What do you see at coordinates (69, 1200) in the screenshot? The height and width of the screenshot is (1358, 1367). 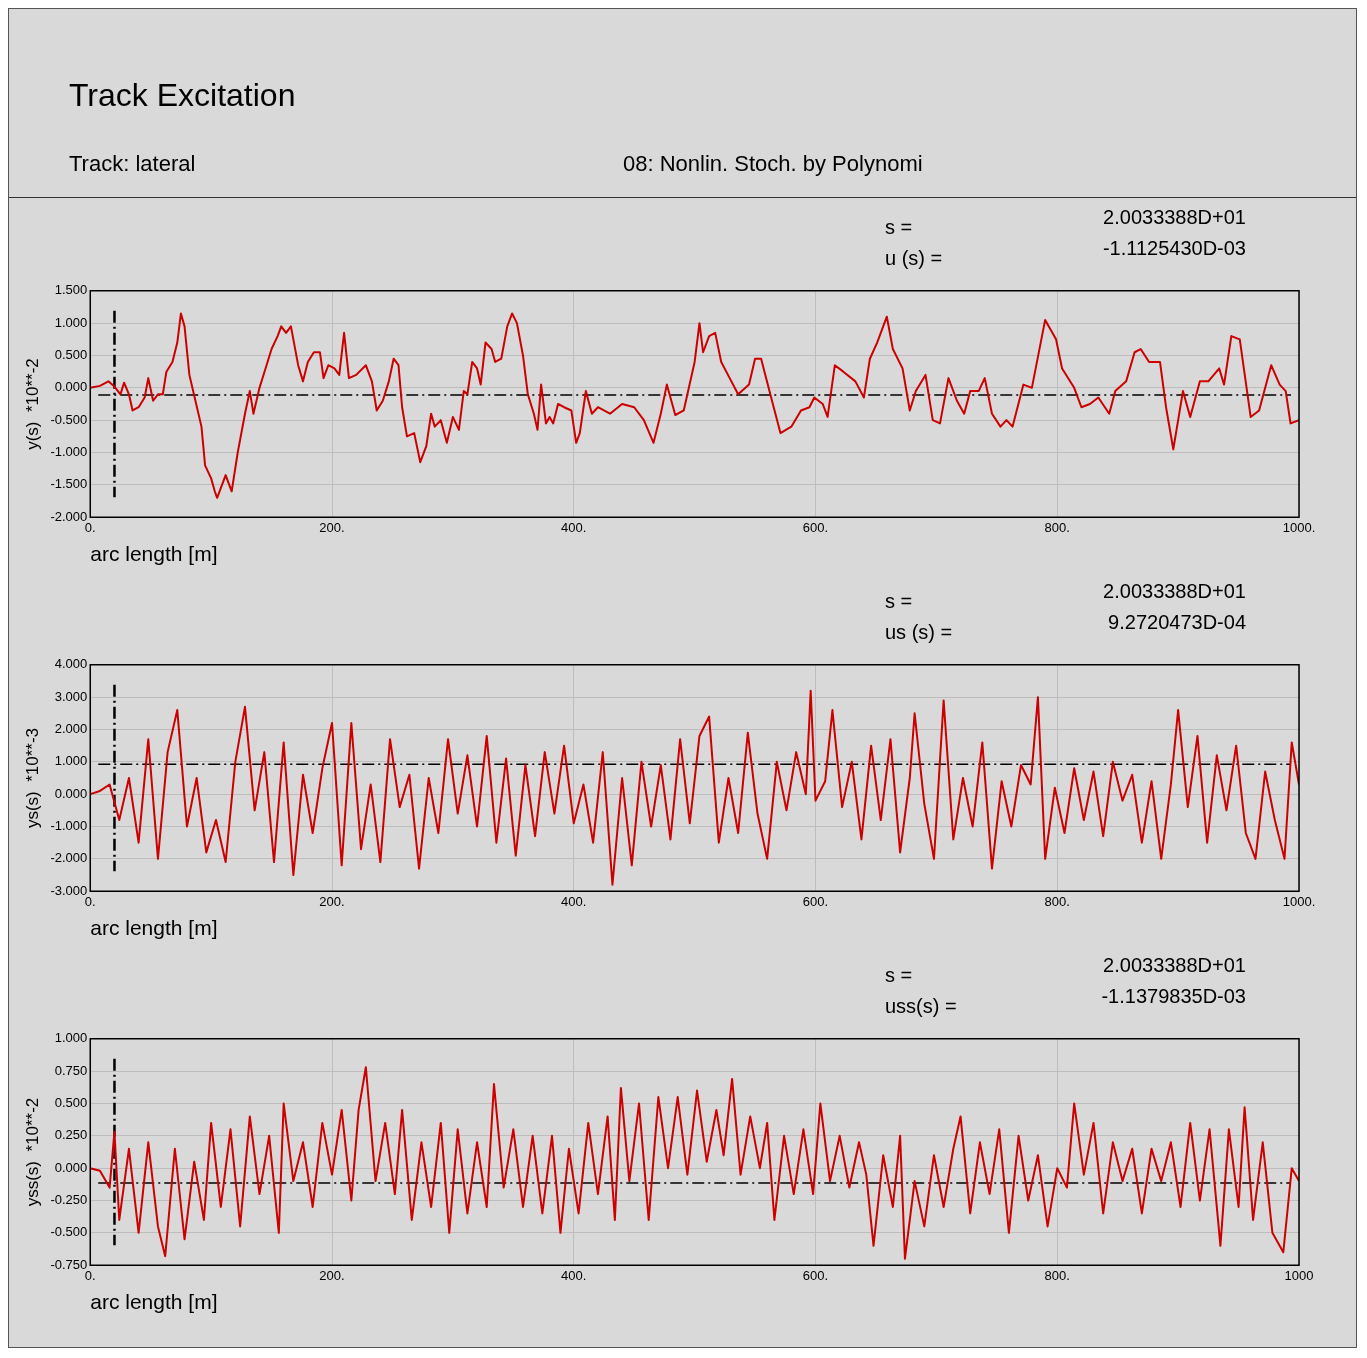 I see `y-tick-label: -0.250` at bounding box center [69, 1200].